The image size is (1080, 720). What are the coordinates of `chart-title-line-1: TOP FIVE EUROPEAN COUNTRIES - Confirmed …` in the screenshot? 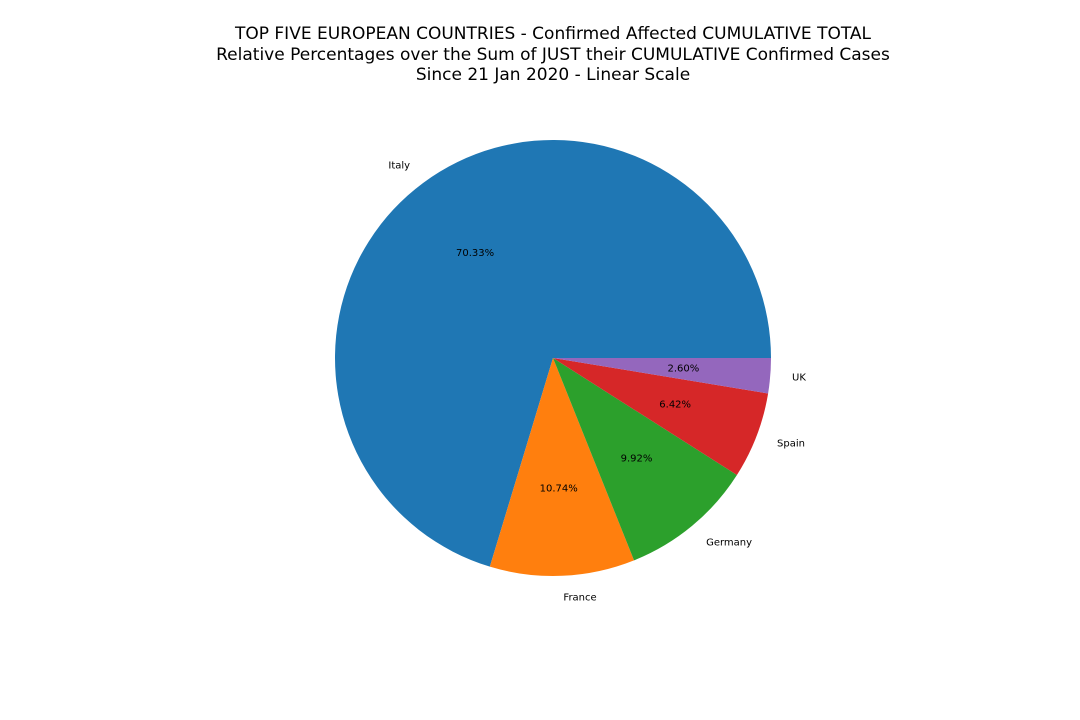 It's located at (553, 34).